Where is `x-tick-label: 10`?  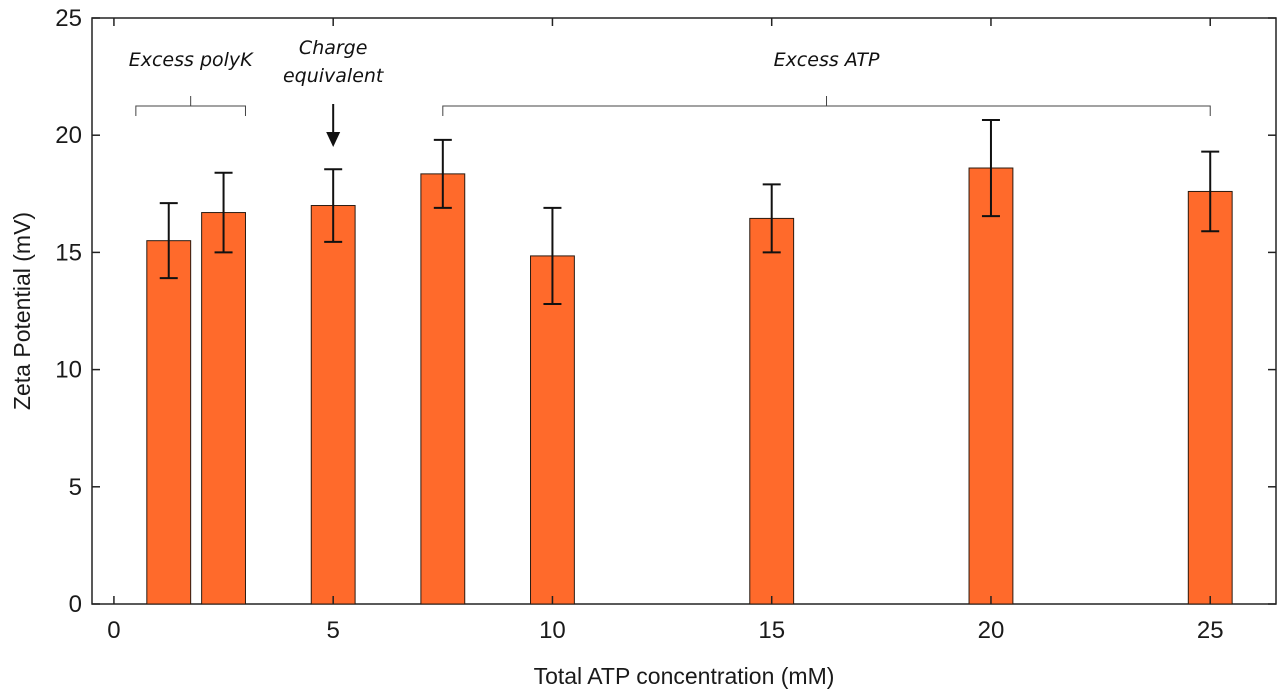 x-tick-label: 10 is located at coordinates (552, 630).